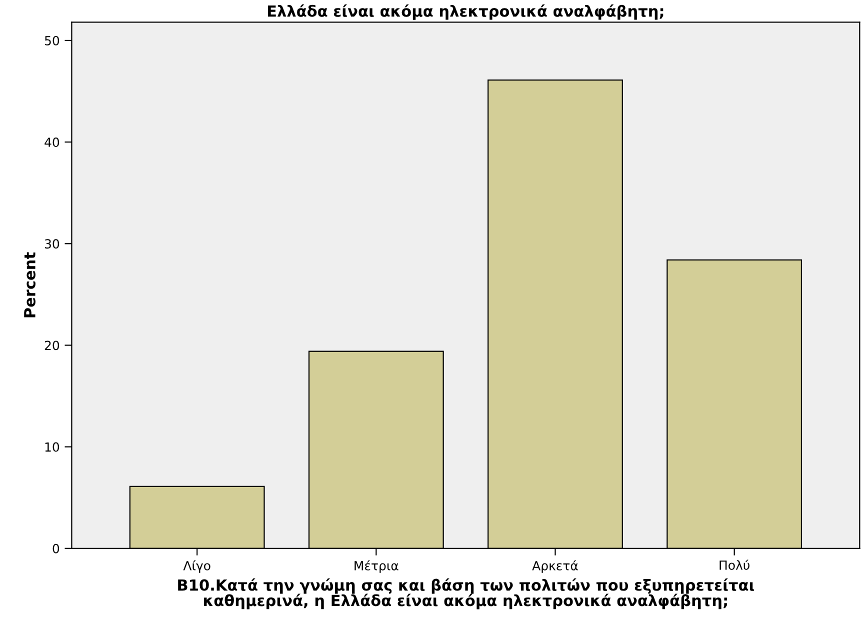 This screenshot has width=864, height=634. What do you see at coordinates (52, 142) in the screenshot?
I see `y-tick-label: 40` at bounding box center [52, 142].